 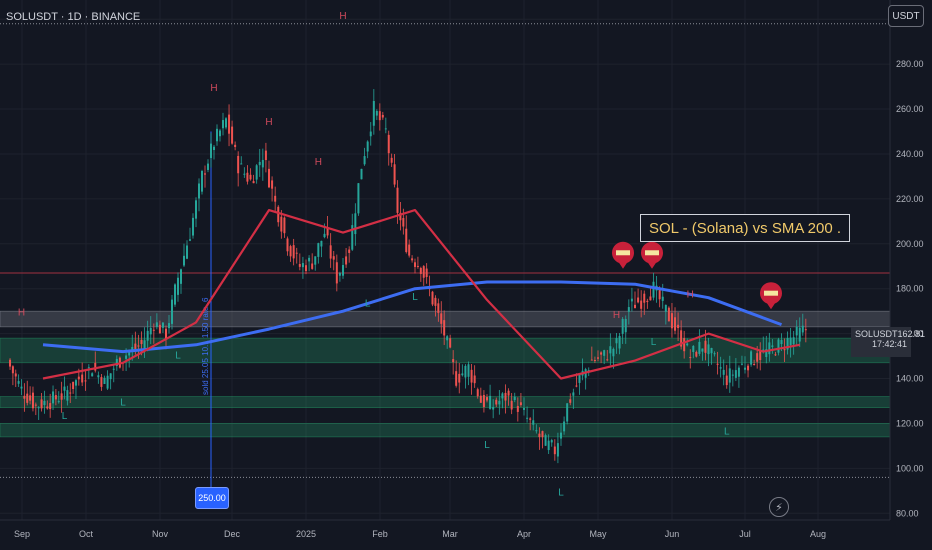 I want to click on price-tick-label: 280.00, so click(x=910, y=64).